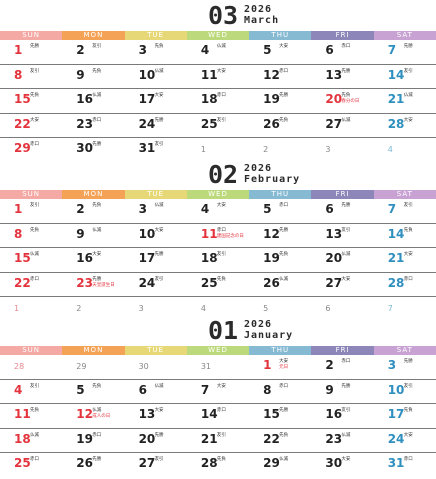  I want to click on day-cell: 22 大安, so click(31, 125).